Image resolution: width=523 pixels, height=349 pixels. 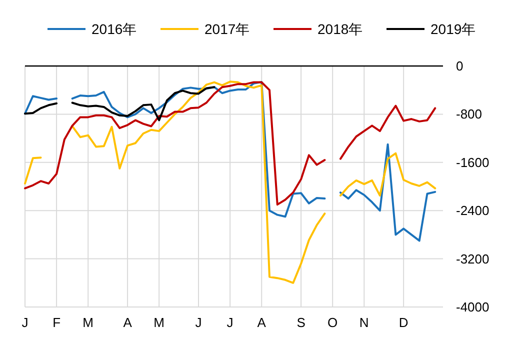 What do you see at coordinates (453, 29) in the screenshot?
I see `legend-label: 2019年` at bounding box center [453, 29].